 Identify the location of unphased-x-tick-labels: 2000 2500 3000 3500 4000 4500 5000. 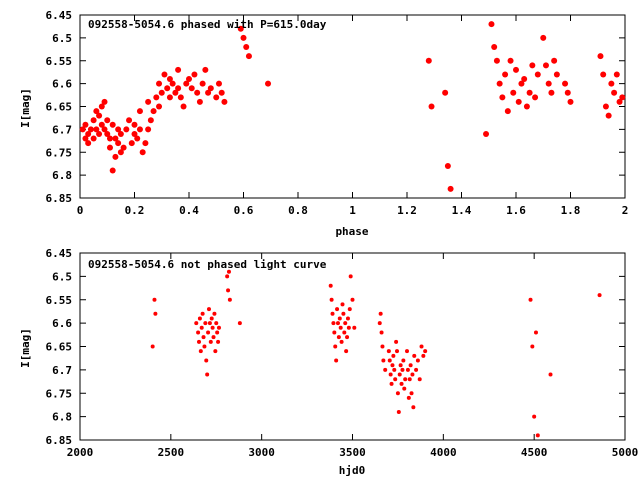
(353, 452).